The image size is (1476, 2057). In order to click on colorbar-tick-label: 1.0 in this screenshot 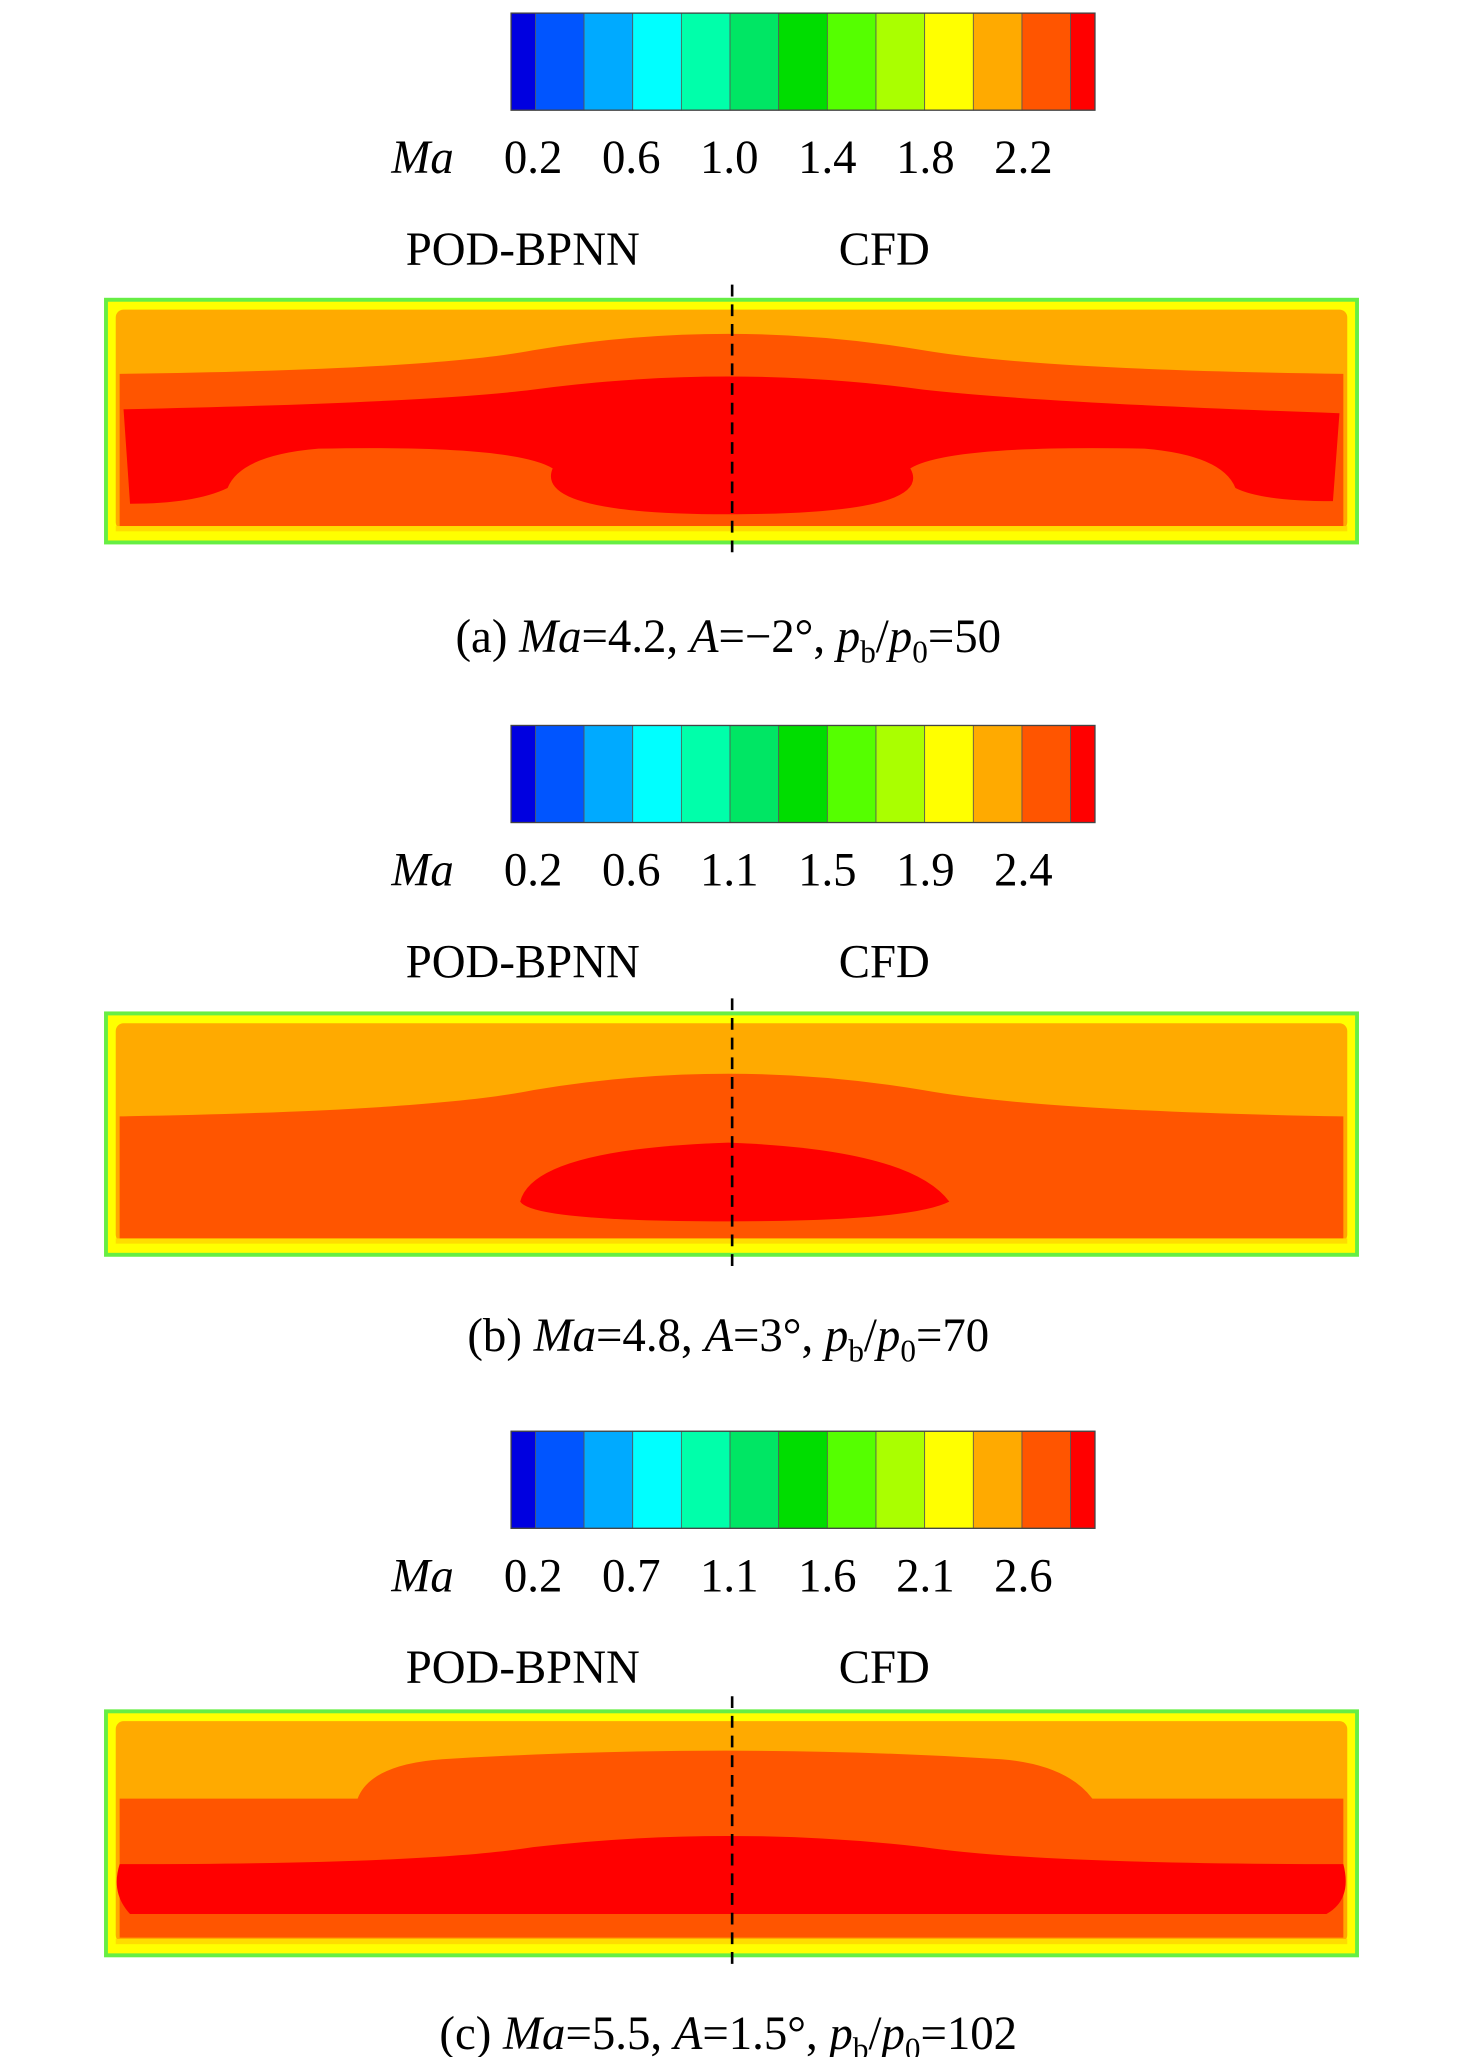, I will do `click(729, 158)`.